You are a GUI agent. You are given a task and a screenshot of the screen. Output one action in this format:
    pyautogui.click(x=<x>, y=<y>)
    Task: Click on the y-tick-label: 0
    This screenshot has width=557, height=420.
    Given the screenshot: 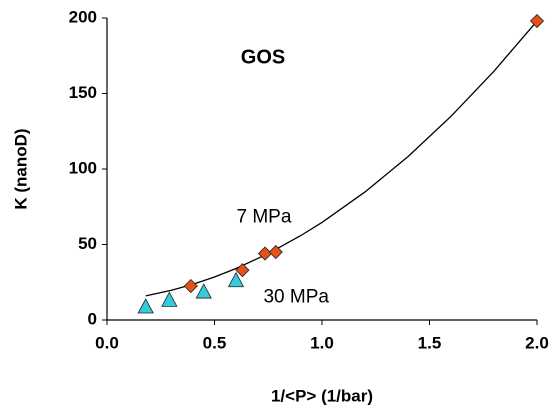 What is the action you would take?
    pyautogui.click(x=92, y=318)
    